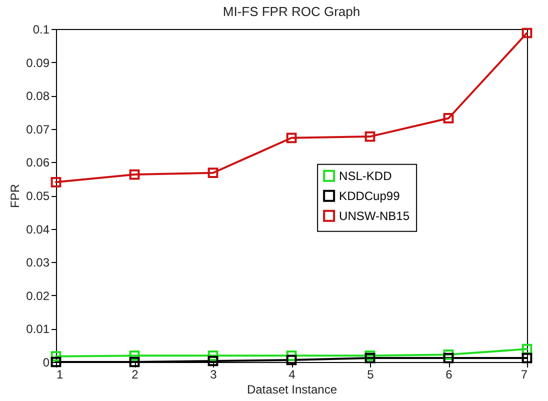  What do you see at coordinates (365, 175) in the screenshot?
I see `legend-label: NSL-KDD` at bounding box center [365, 175].